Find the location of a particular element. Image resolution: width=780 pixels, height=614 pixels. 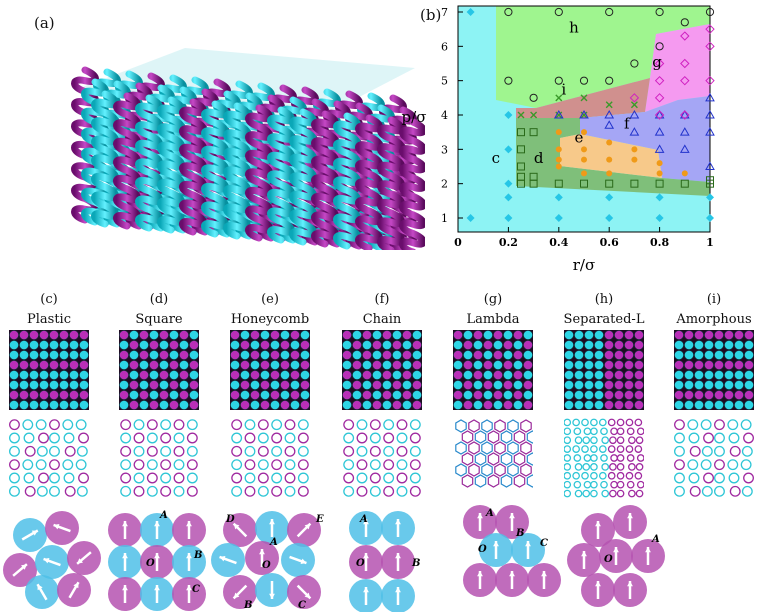

region-lambda is located at coordinates (677, 68).